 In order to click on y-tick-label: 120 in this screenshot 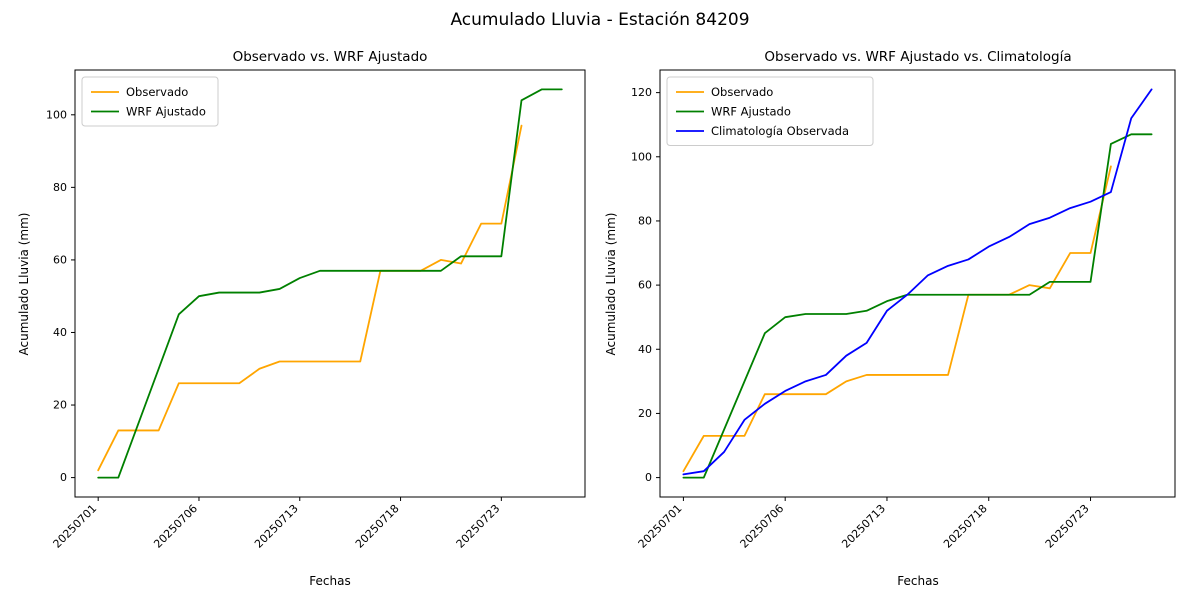, I will do `click(641, 92)`.